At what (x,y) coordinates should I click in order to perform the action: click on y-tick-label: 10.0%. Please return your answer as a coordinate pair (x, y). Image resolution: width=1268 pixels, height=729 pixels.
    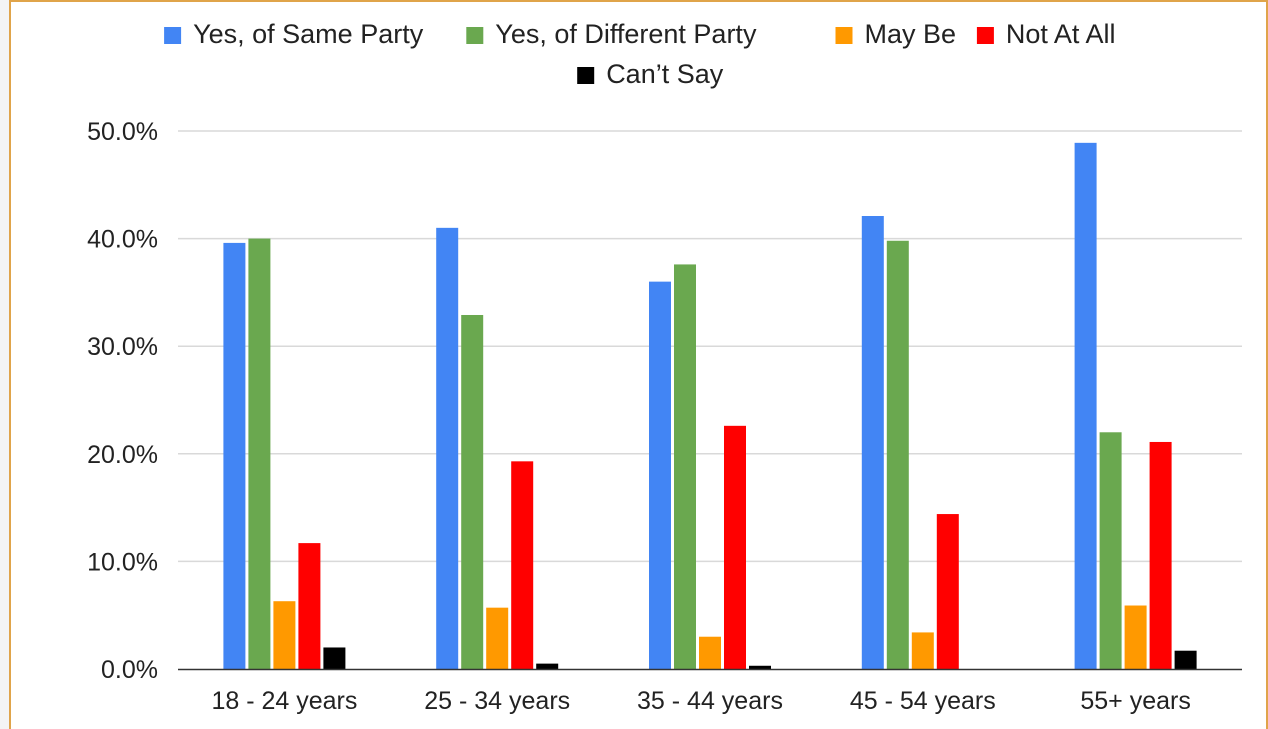
    Looking at the image, I should click on (122, 562).